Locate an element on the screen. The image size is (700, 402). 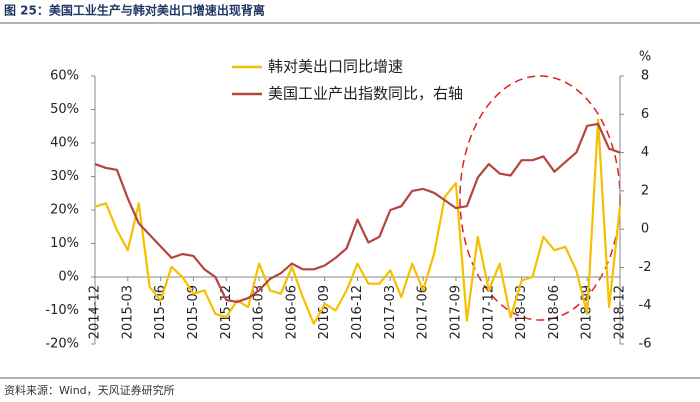
y-tick-label: 10% is located at coordinates (64, 243).